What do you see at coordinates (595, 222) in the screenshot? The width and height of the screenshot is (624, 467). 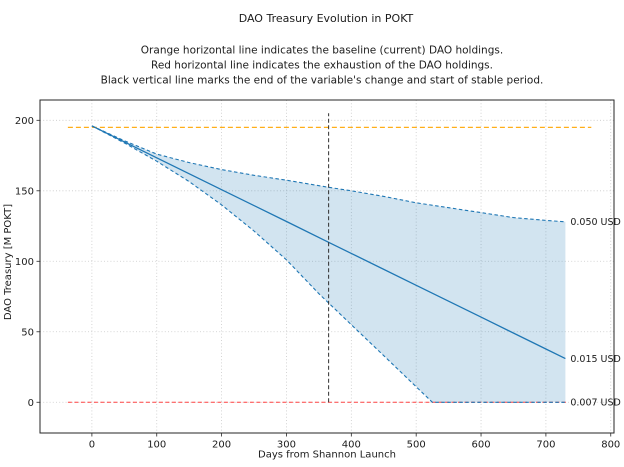 I see `series-label-0050usd: 0.050 USD` at bounding box center [595, 222].